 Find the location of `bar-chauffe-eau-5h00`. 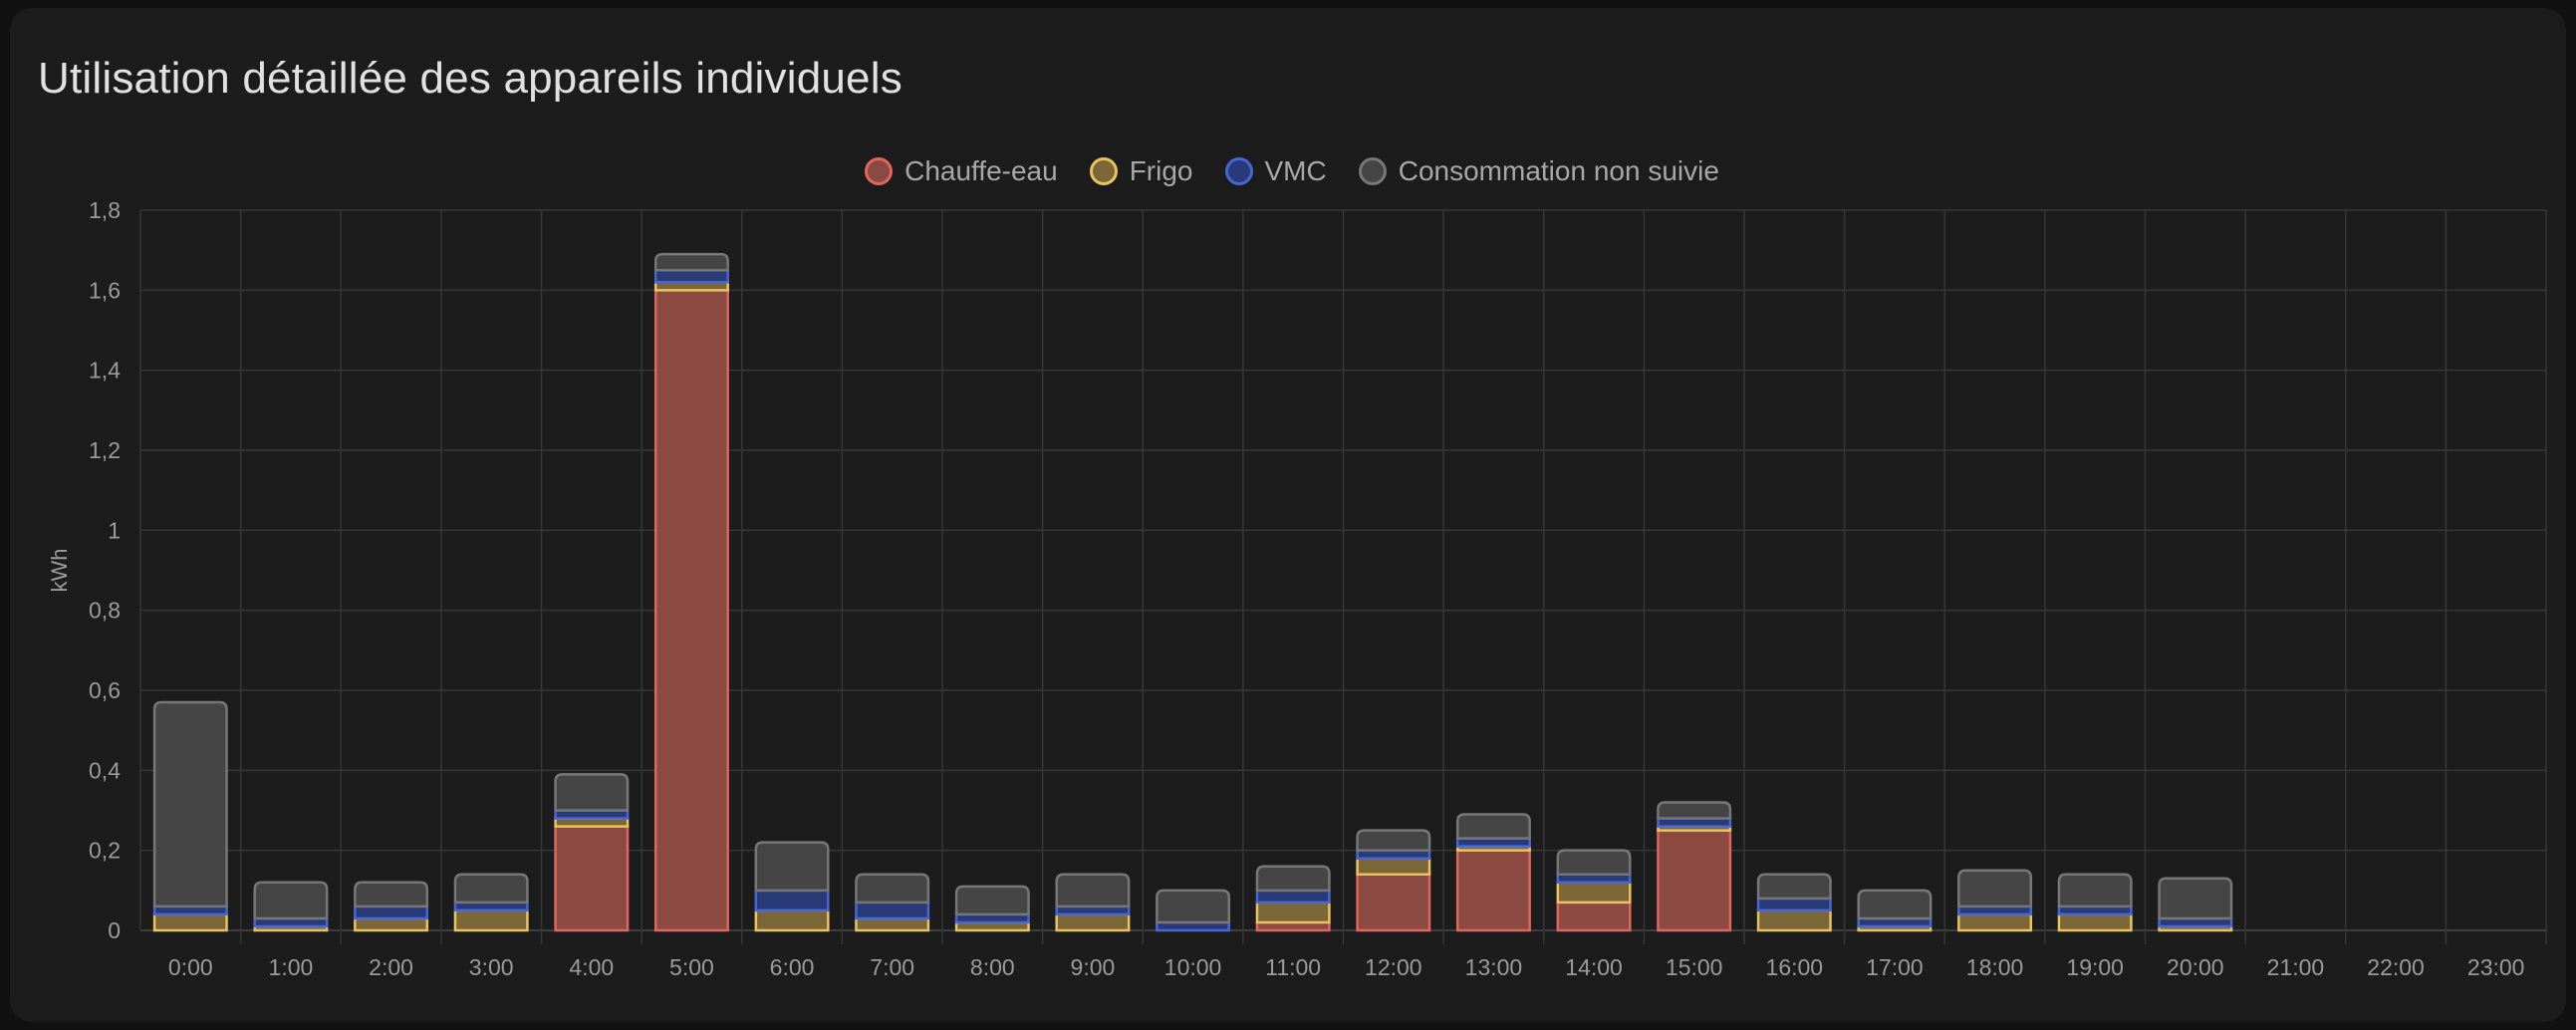

bar-chauffe-eau-5h00 is located at coordinates (691, 610).